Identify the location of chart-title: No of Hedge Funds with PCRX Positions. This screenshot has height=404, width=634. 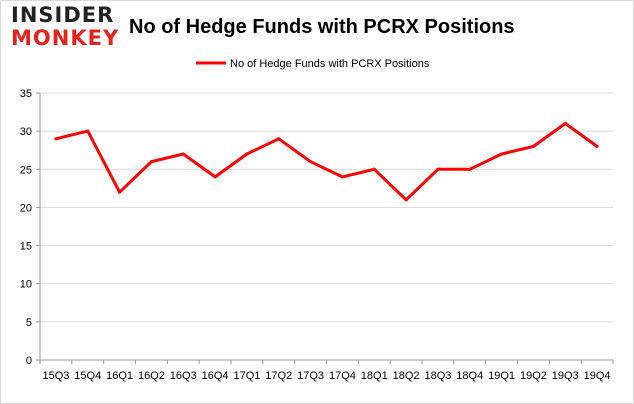
(322, 27).